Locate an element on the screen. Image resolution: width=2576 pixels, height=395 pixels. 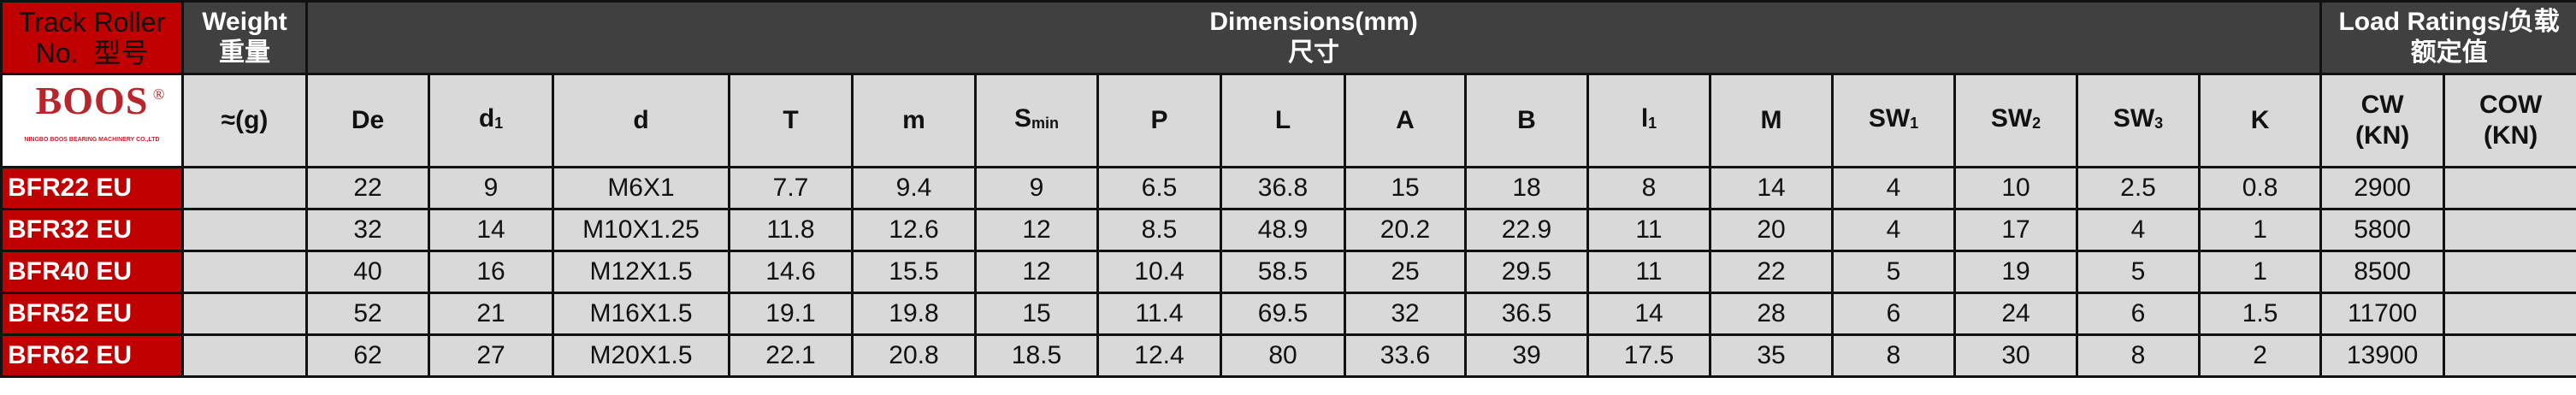
load-ratings-header: Load Ratings/负载 额定值 is located at coordinates (2447, 37).